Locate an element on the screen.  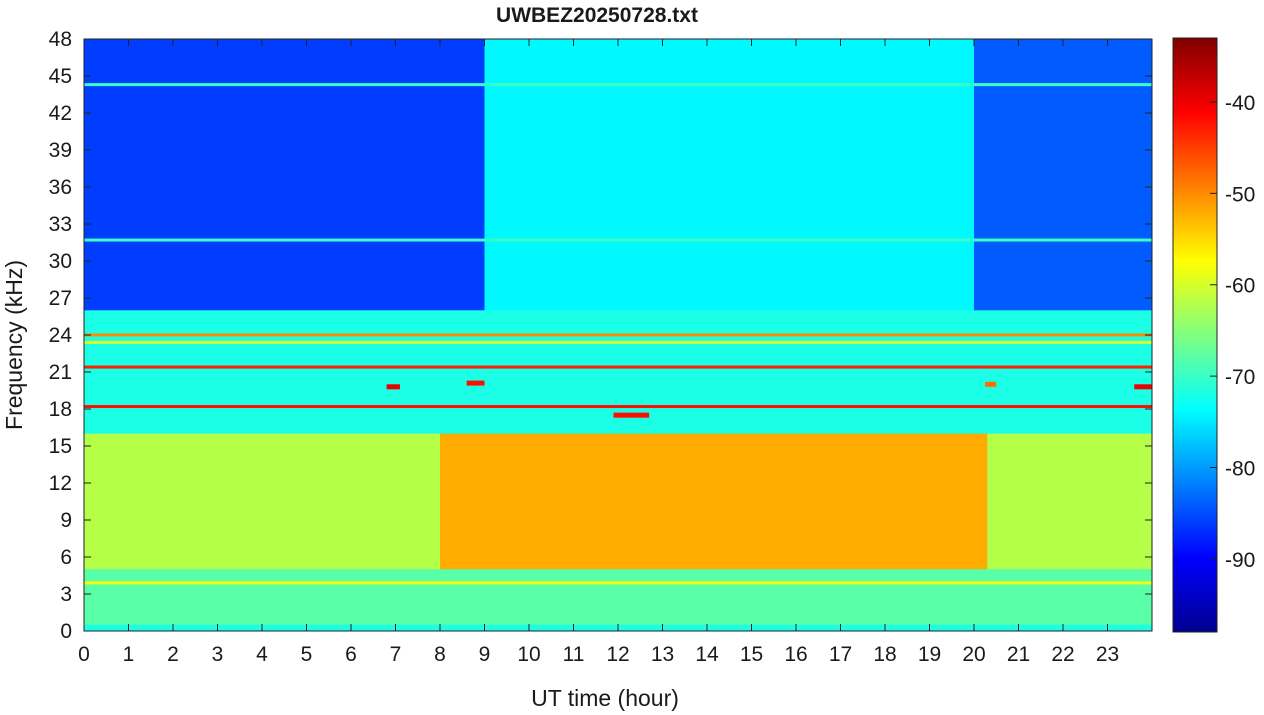
colorbar-tick-label: -70 is located at coordinates (1240, 377).